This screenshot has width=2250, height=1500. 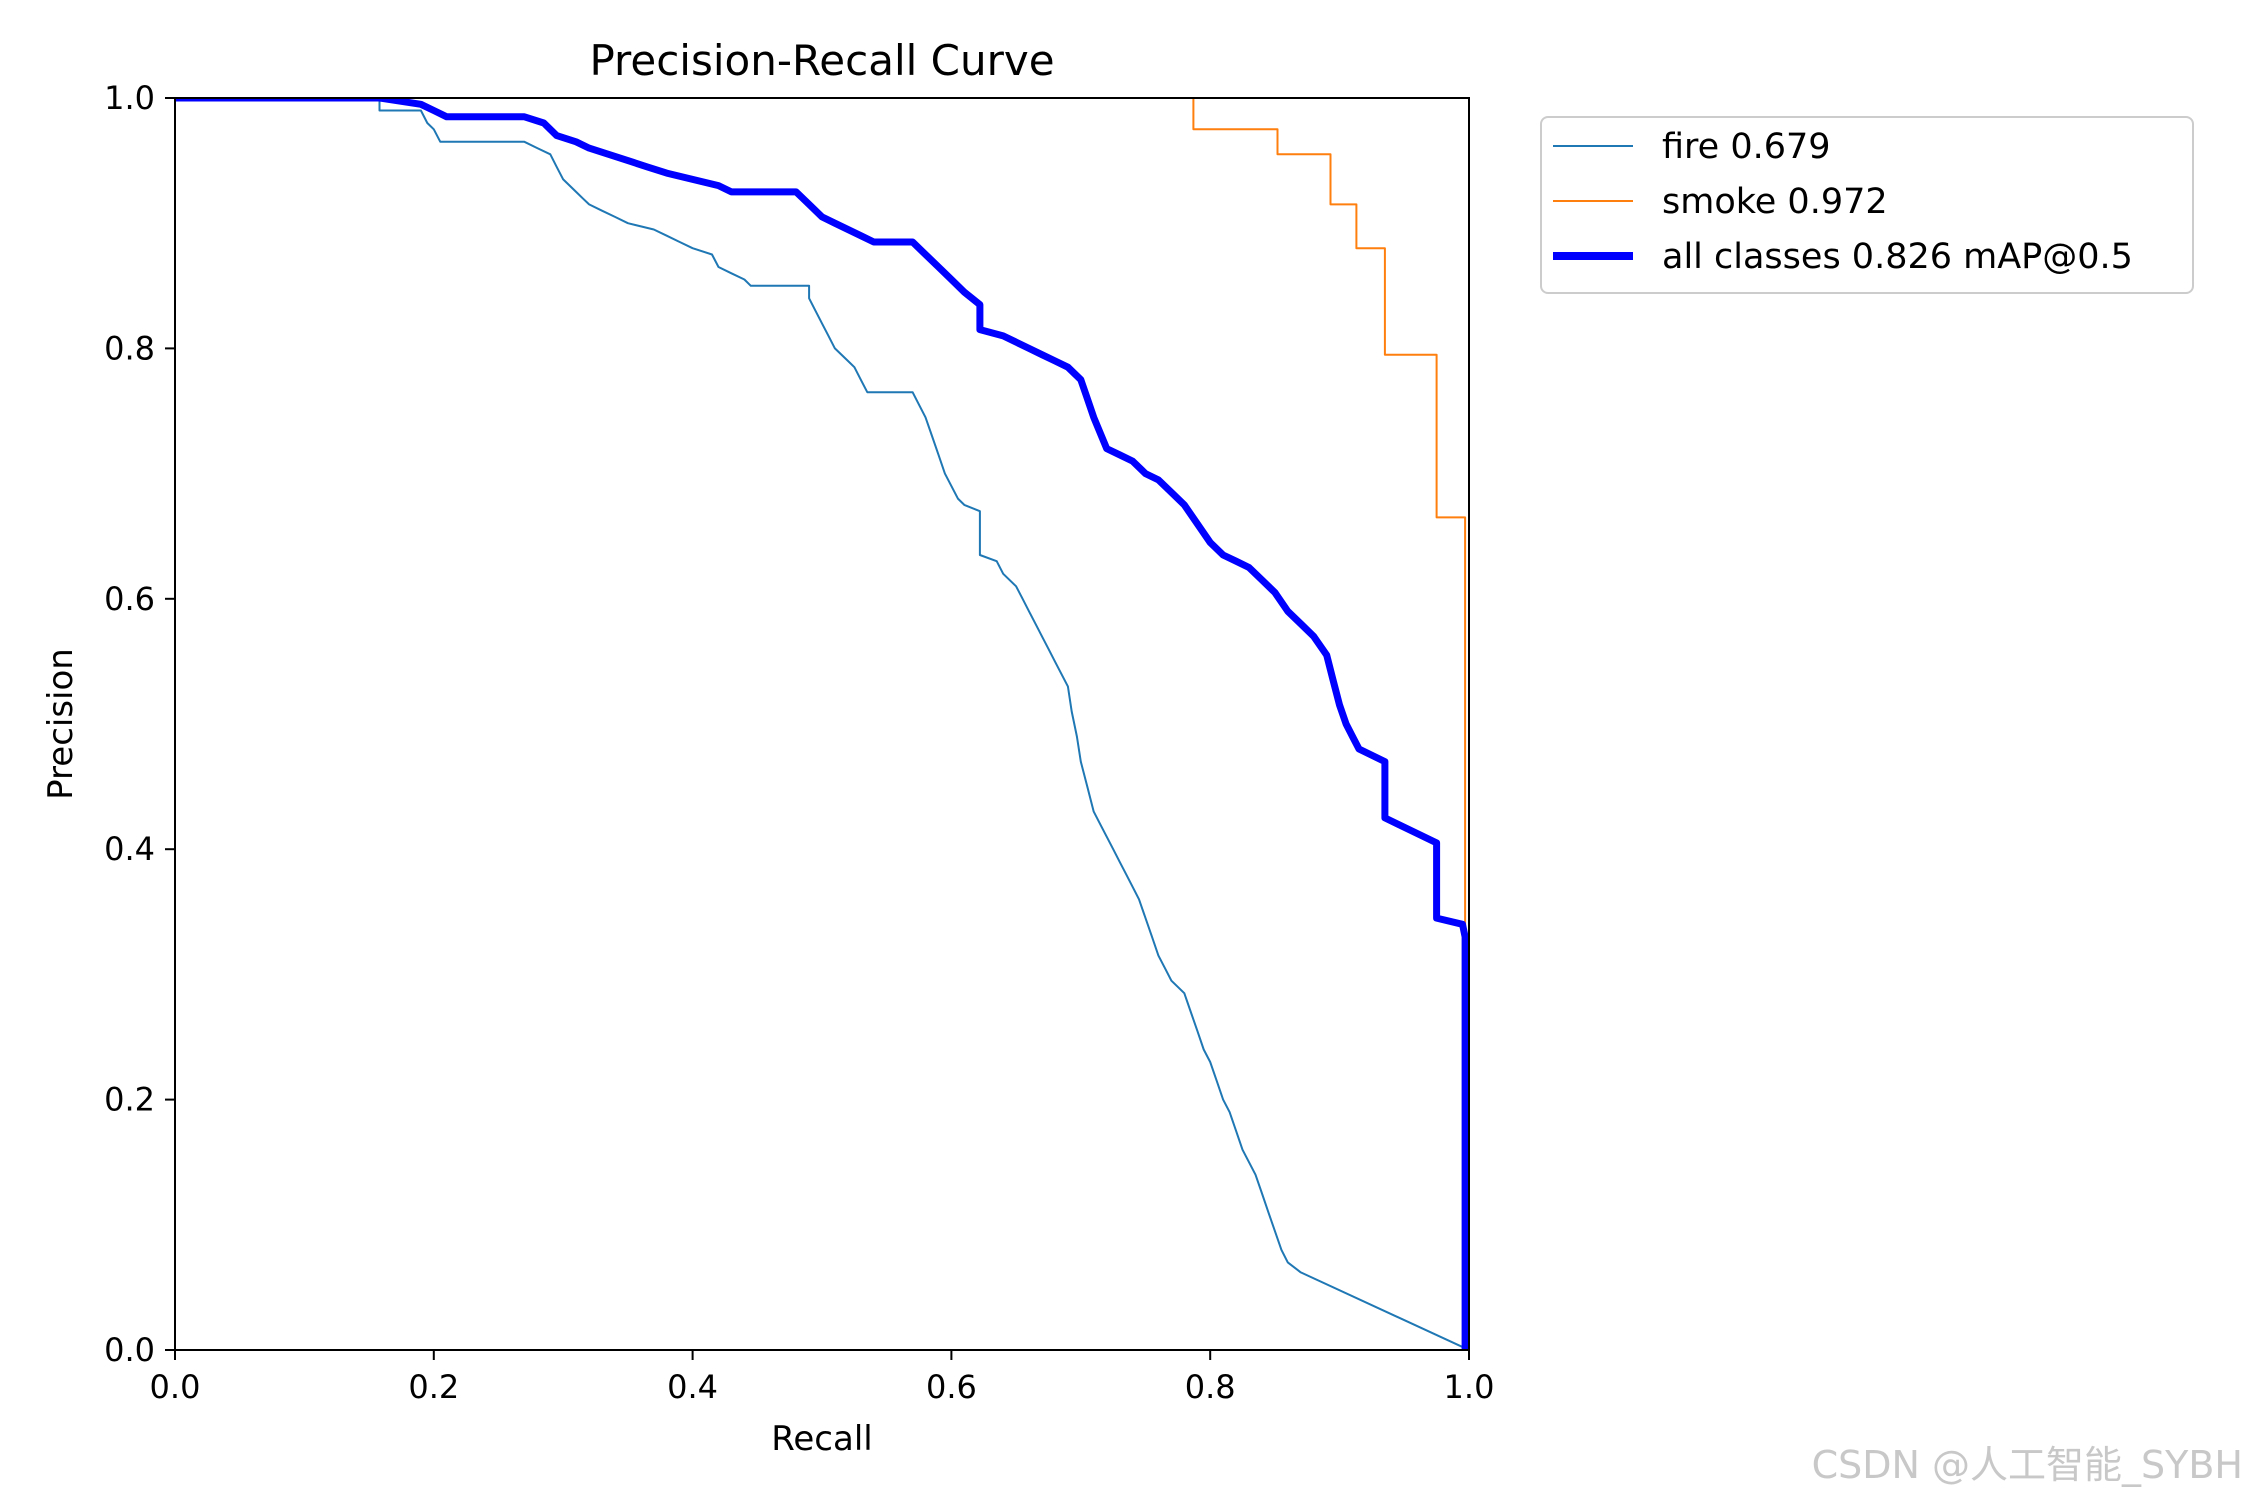 What do you see at coordinates (2027, 1465) in the screenshot?
I see `watermark: CSDN @人工智能_SYBH` at bounding box center [2027, 1465].